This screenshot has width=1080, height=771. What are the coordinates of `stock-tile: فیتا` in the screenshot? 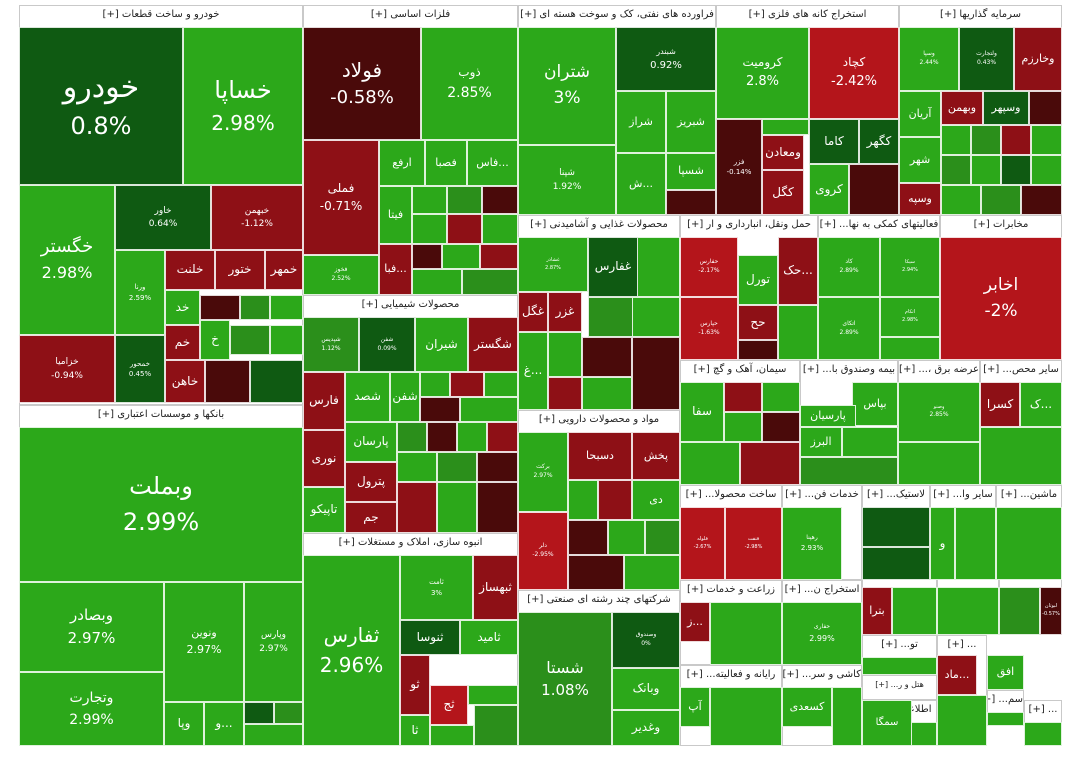 It's located at (395, 215).